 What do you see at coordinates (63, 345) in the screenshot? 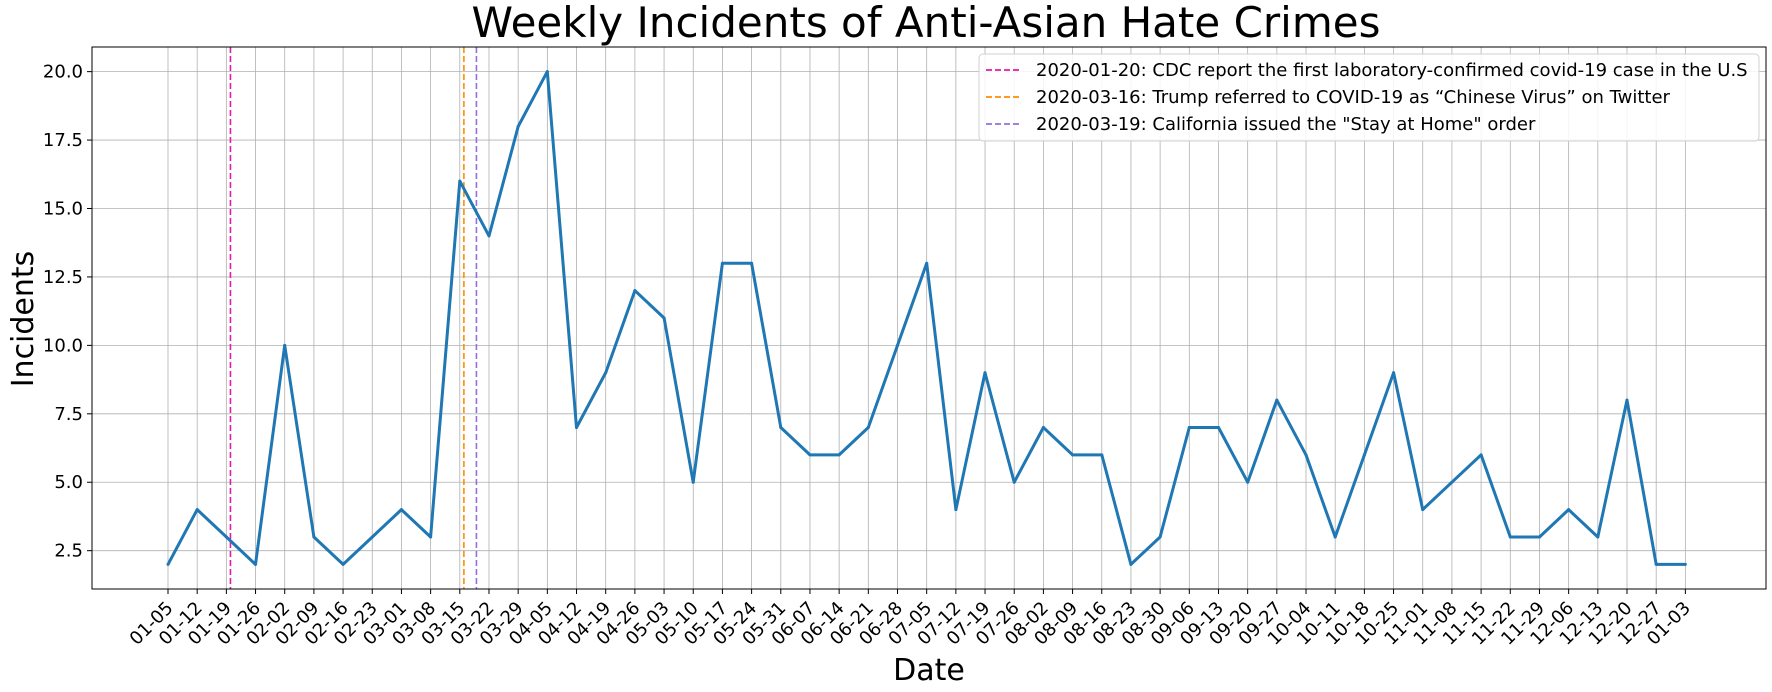
I see `y-tick-label: 10.0` at bounding box center [63, 345].